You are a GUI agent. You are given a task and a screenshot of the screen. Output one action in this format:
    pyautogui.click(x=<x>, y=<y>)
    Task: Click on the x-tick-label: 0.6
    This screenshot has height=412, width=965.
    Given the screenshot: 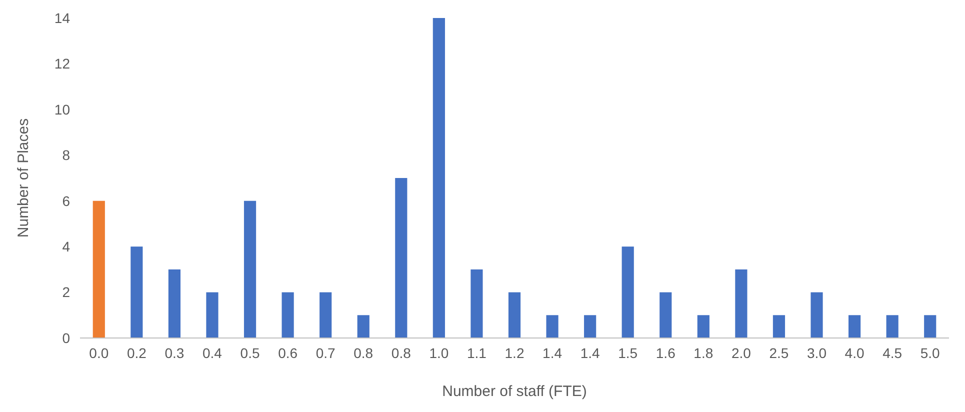 What is the action you would take?
    pyautogui.click(x=288, y=353)
    